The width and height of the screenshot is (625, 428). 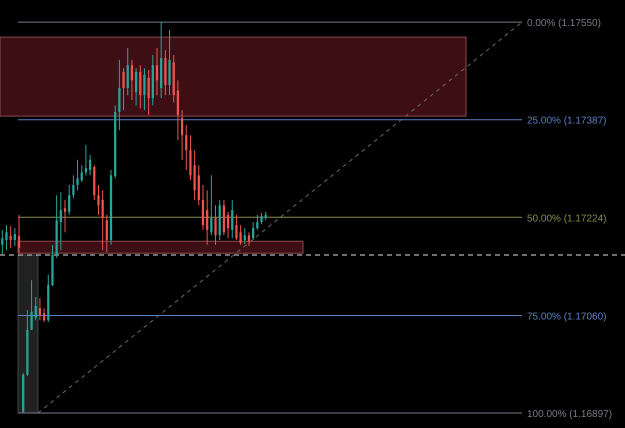 What do you see at coordinates (564, 24) in the screenshot?
I see `ref-line-label: 0.00% (1.17550)` at bounding box center [564, 24].